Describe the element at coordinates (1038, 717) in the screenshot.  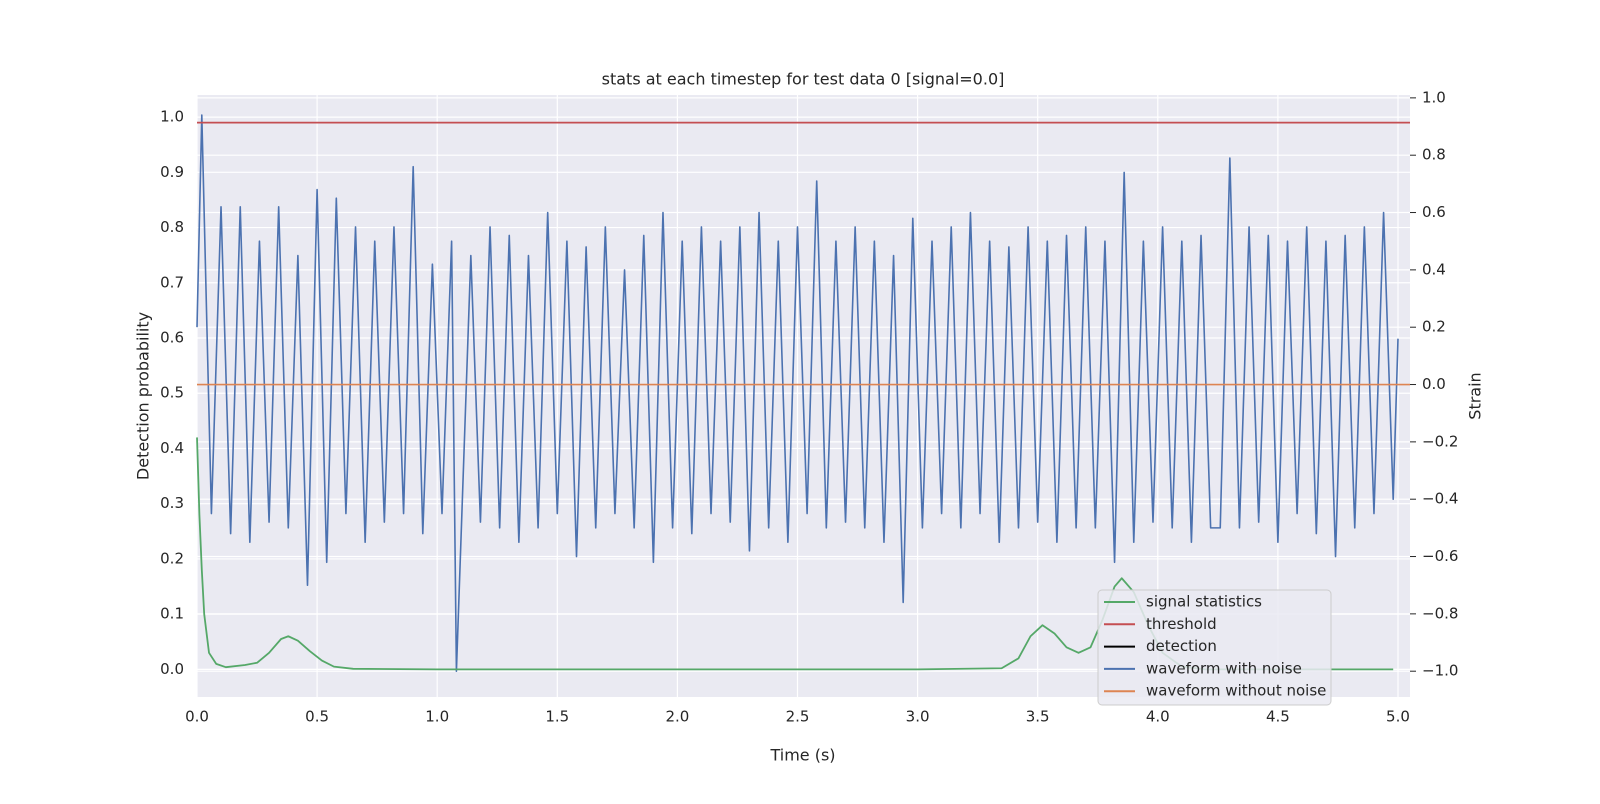
I see `x-tick-label: 3.5` at that location.